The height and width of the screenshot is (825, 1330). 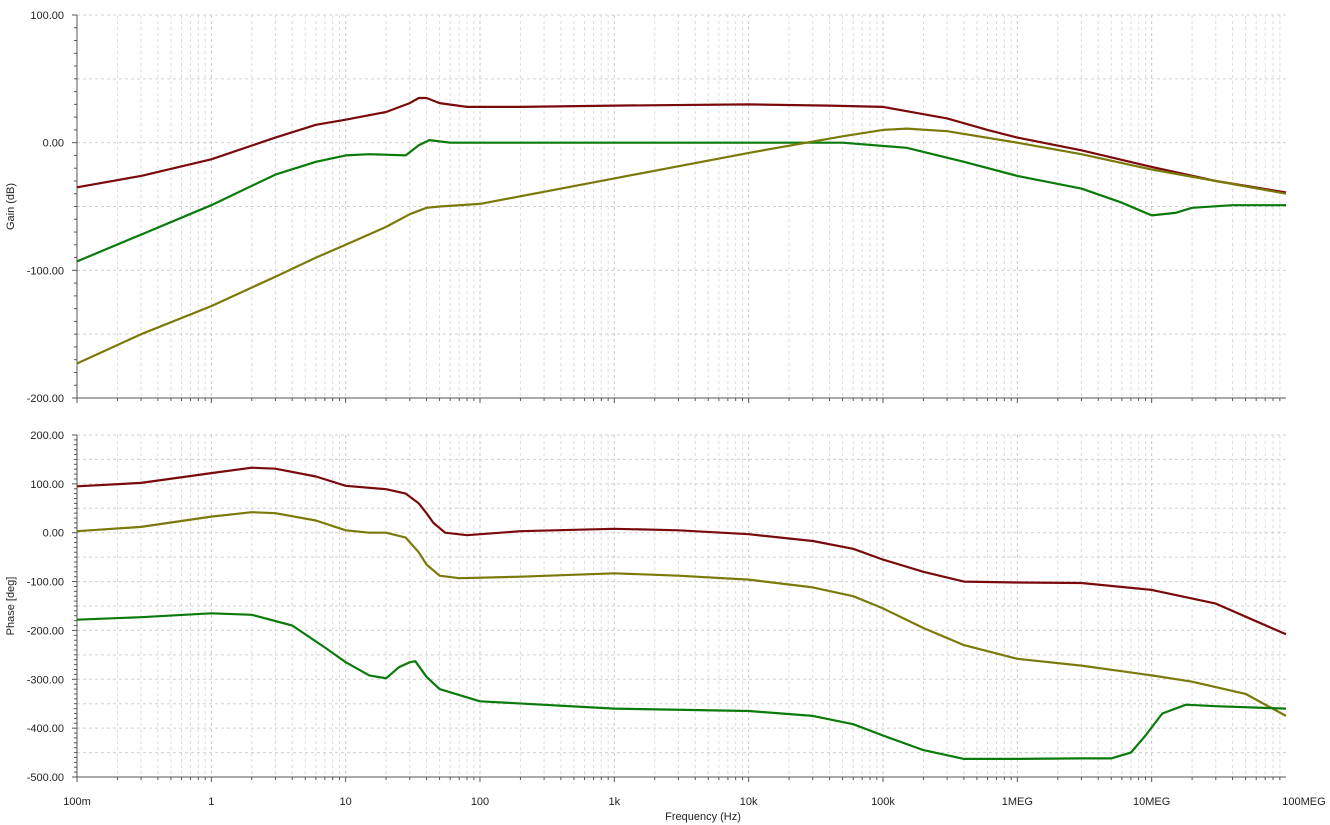 What do you see at coordinates (346, 802) in the screenshot?
I see `x-tick-label: 10` at bounding box center [346, 802].